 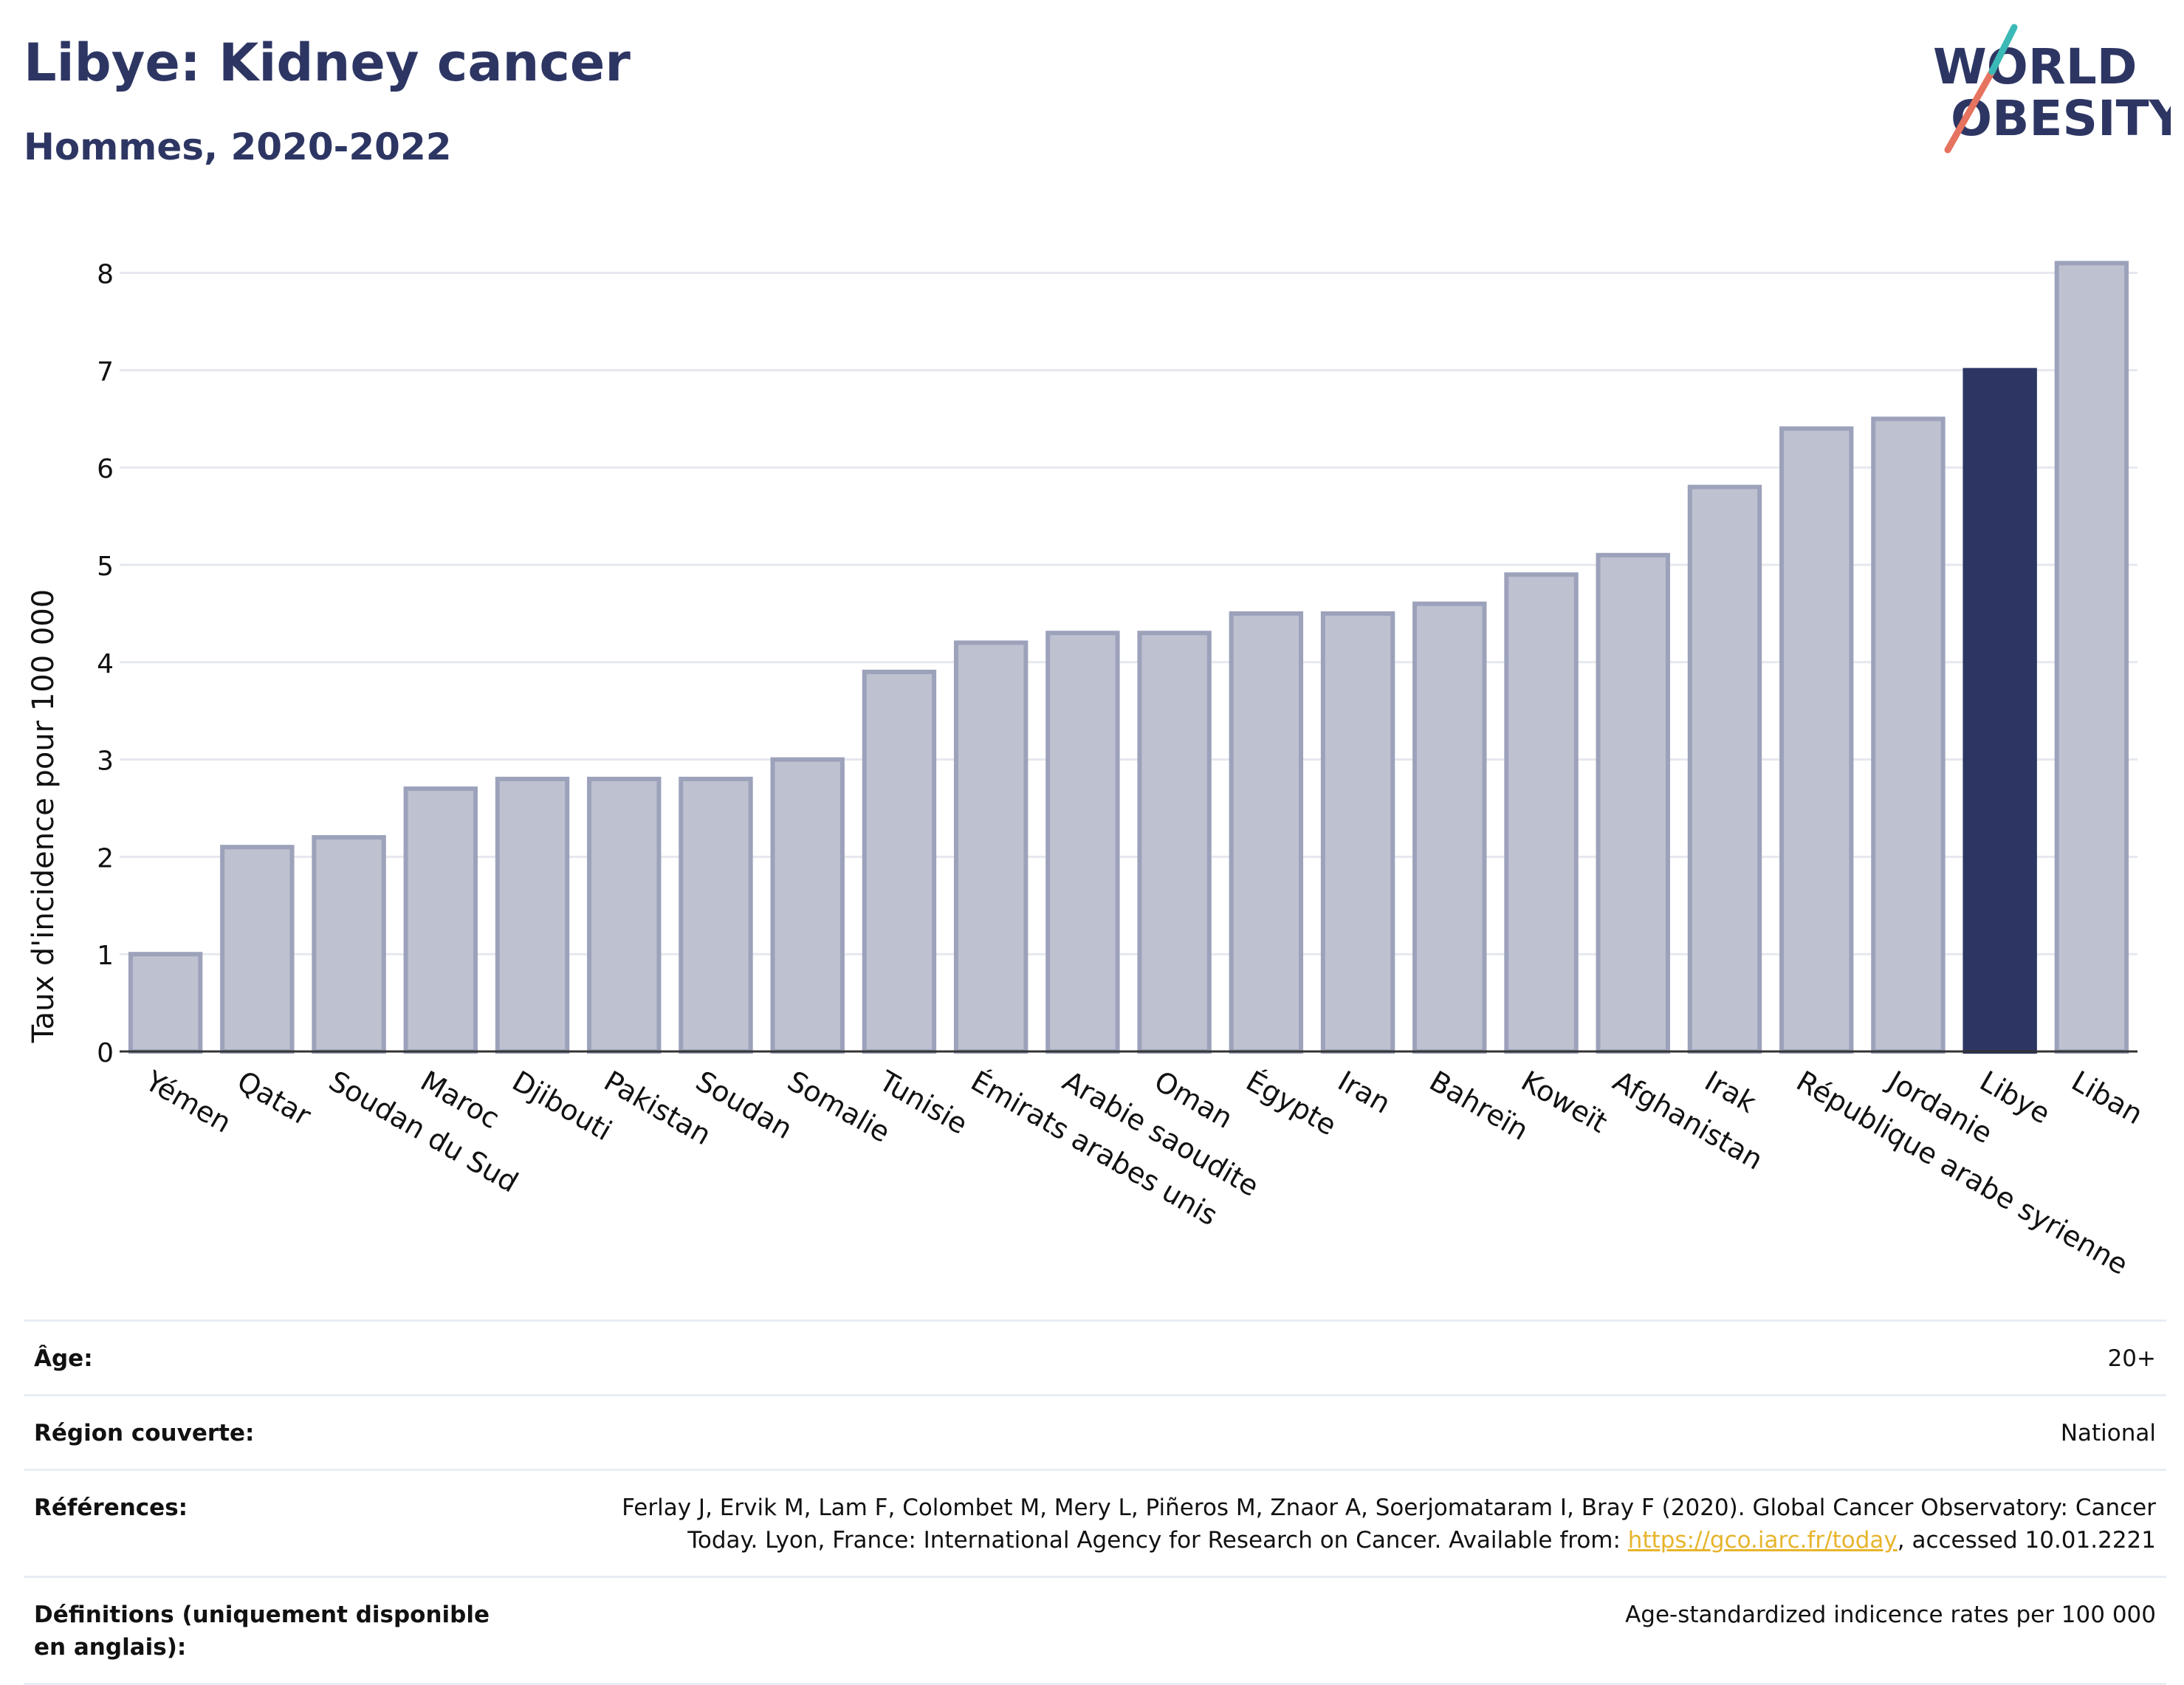 What do you see at coordinates (1730, 1092) in the screenshot?
I see `x-tick-label: Irak` at bounding box center [1730, 1092].